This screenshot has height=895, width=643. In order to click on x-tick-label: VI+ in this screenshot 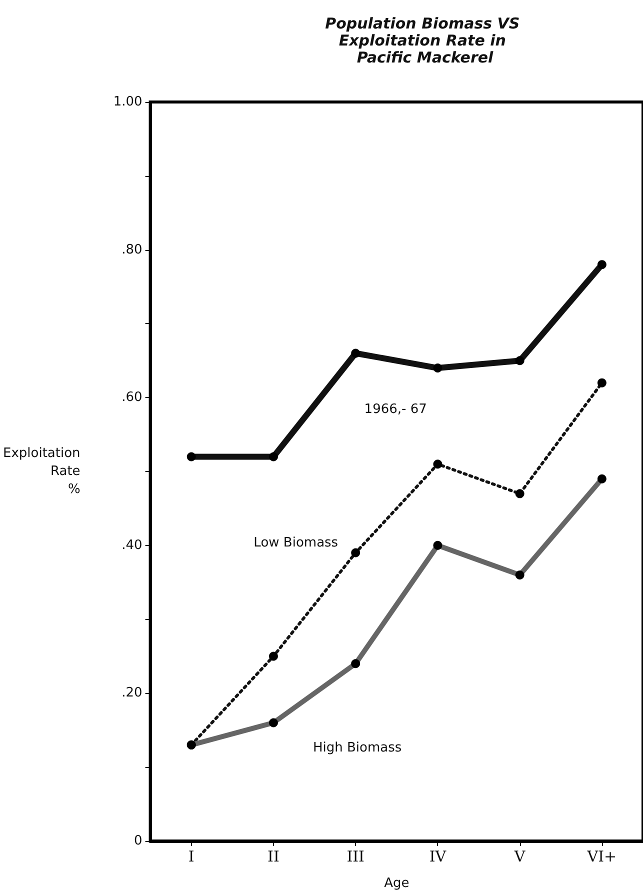, I will do `click(601, 857)`.